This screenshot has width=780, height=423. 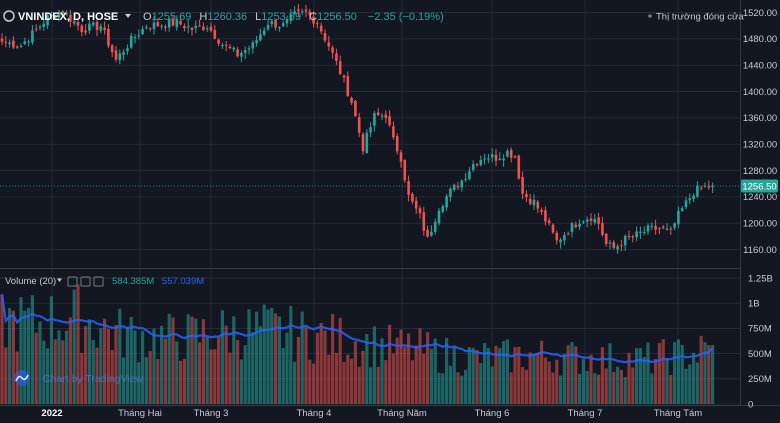 What do you see at coordinates (760, 39) in the screenshot?
I see `price-tick-label: 1480.00` at bounding box center [760, 39].